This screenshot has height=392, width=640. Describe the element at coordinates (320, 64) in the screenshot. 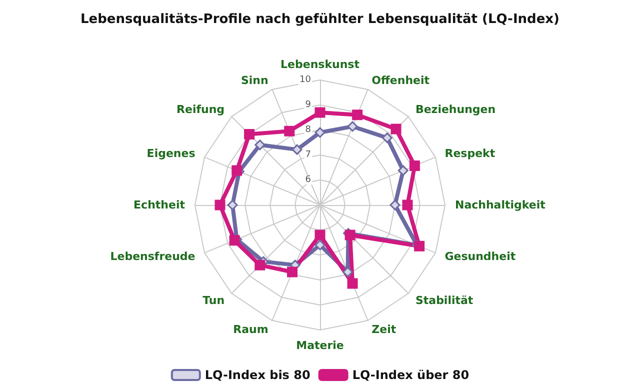

I see `spoke-label: Lebenskunst` at that location.